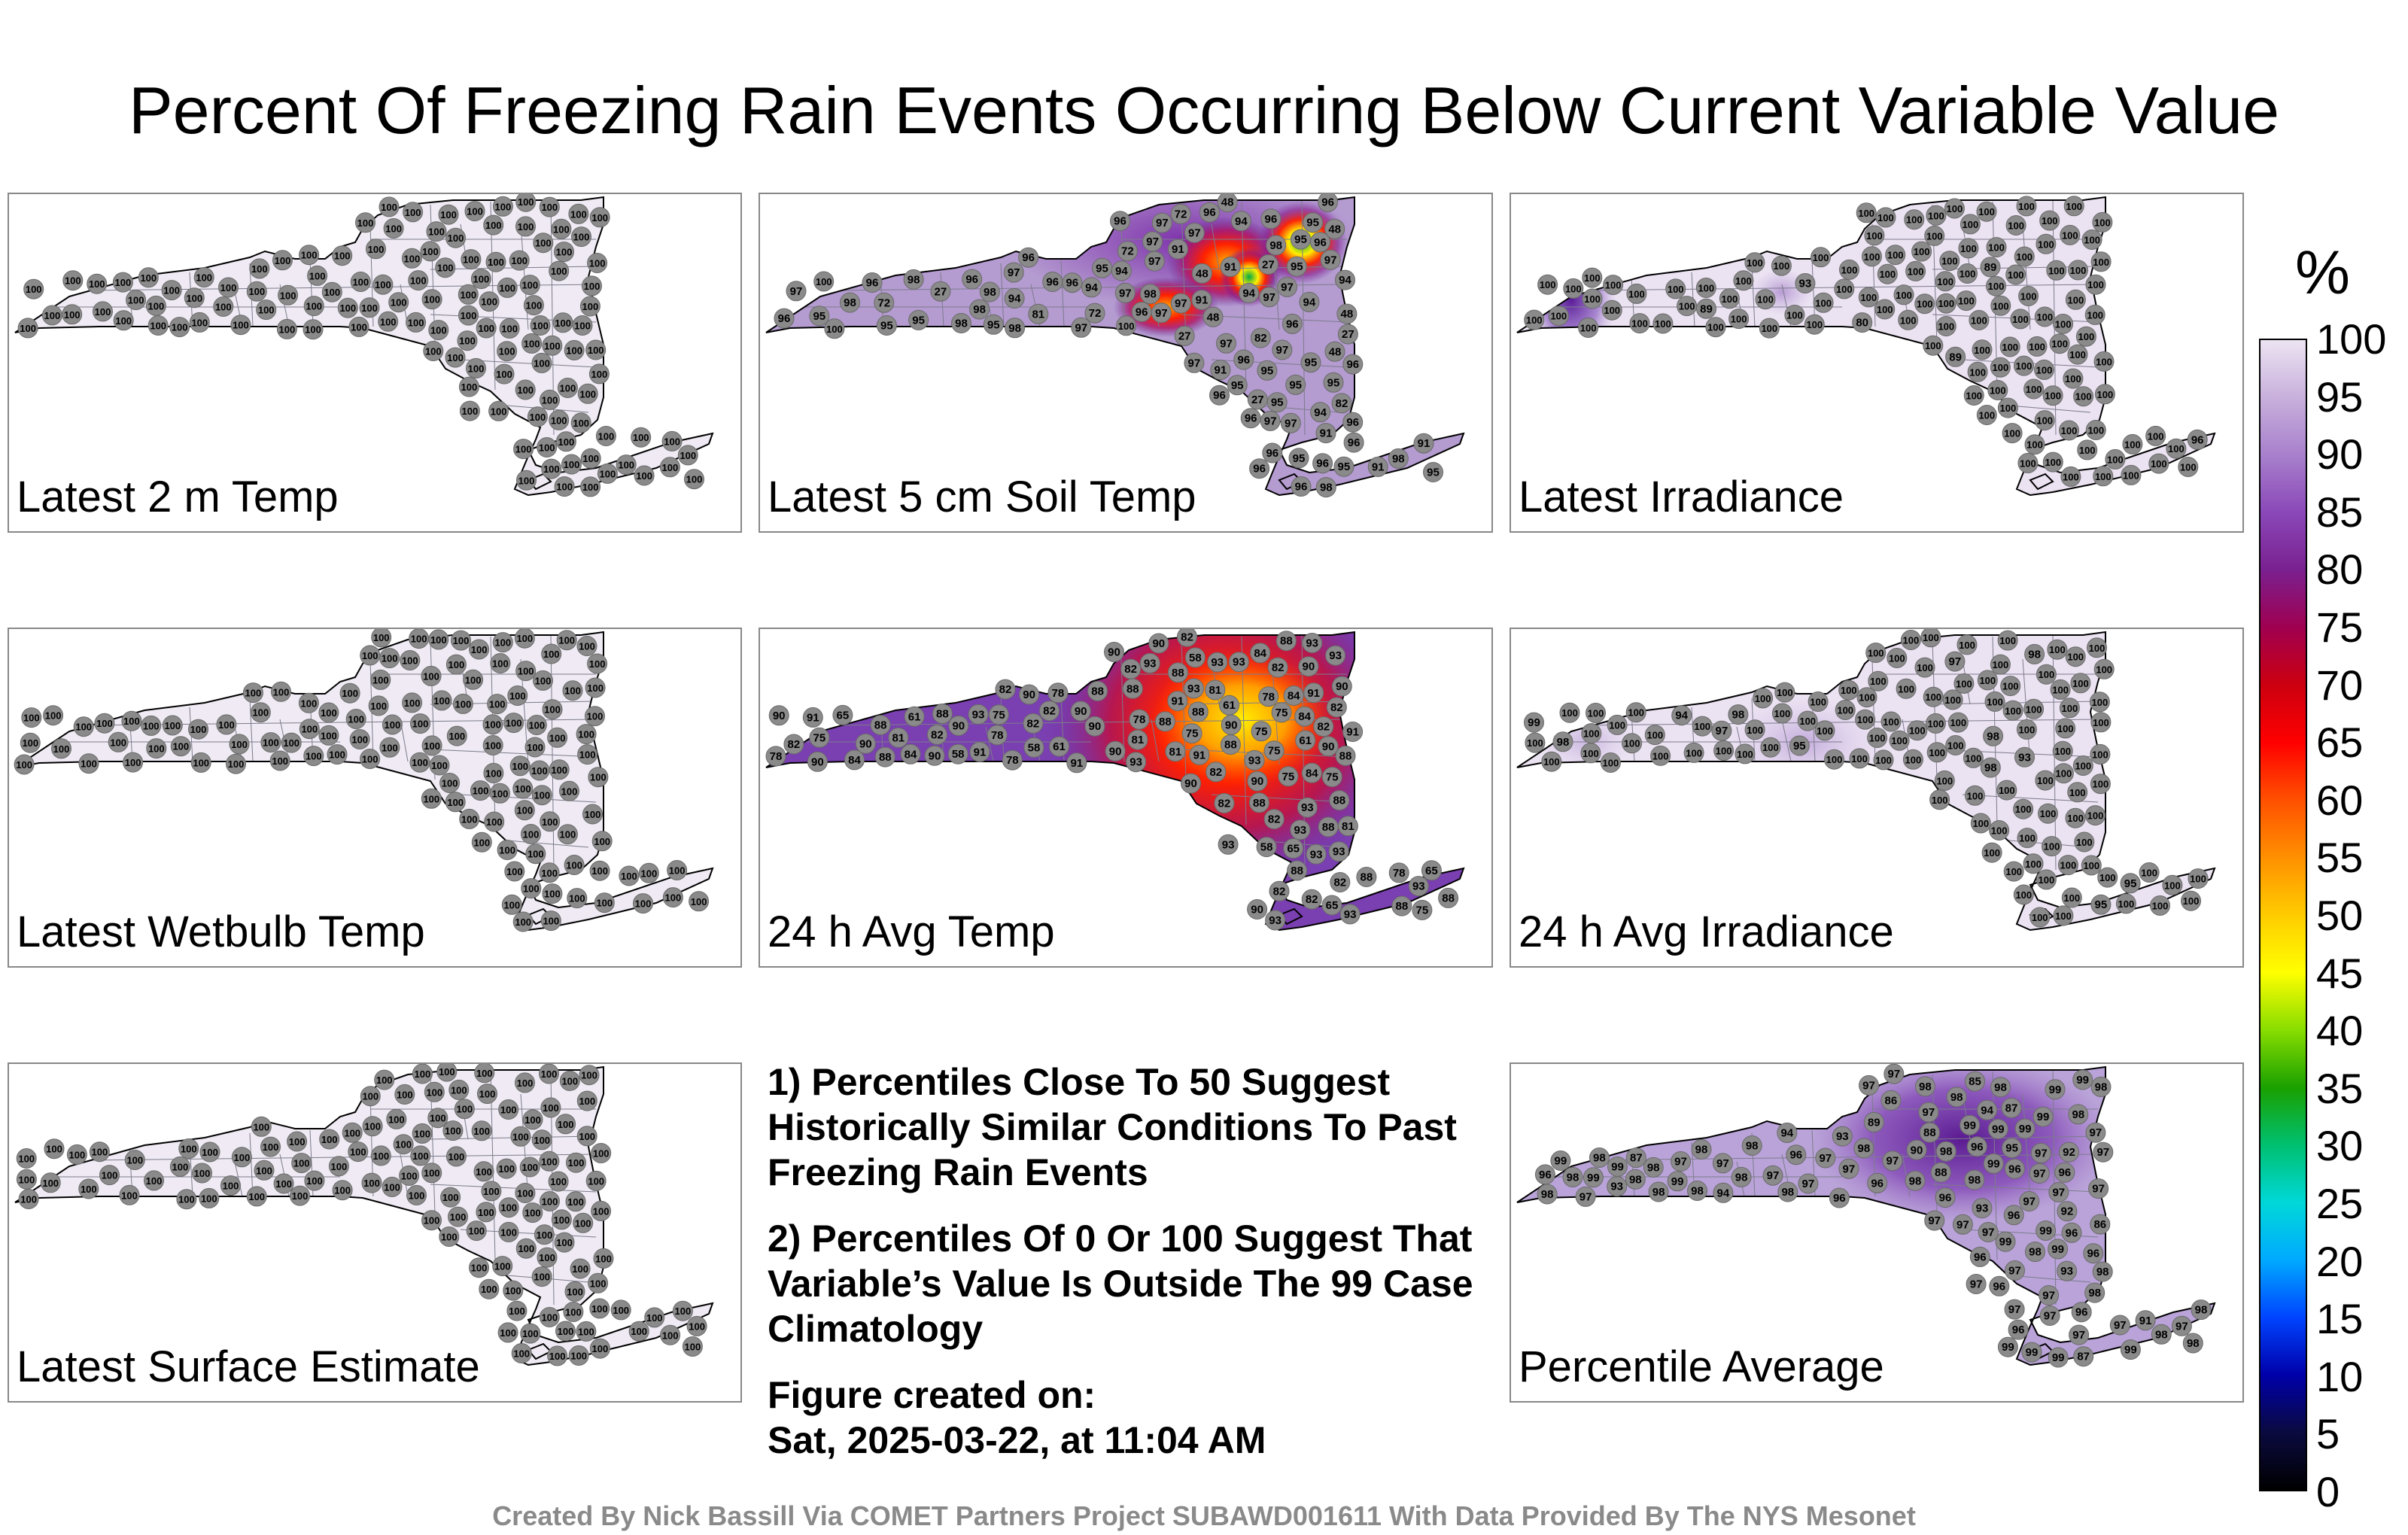  I want to click on station-marker: 95, so click(1296, 266).